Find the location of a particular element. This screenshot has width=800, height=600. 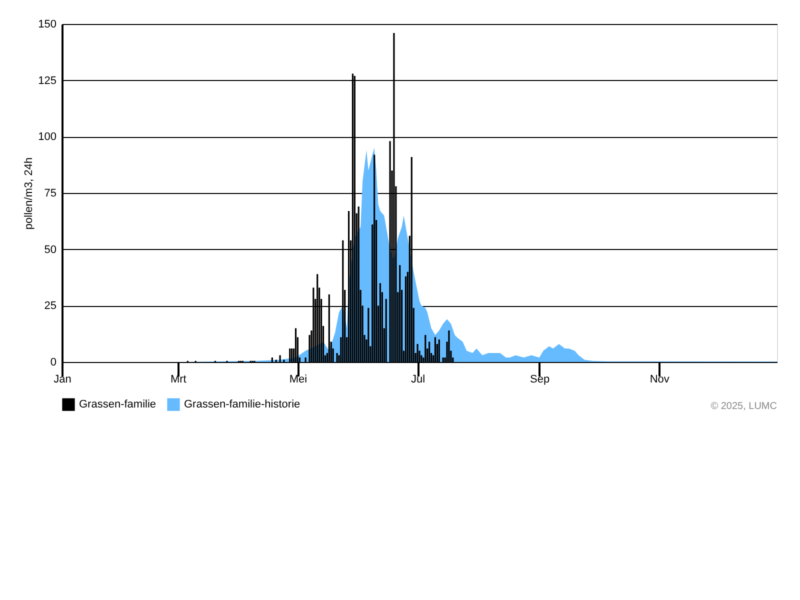

y-tick-label: 75 is located at coordinates (50, 194).